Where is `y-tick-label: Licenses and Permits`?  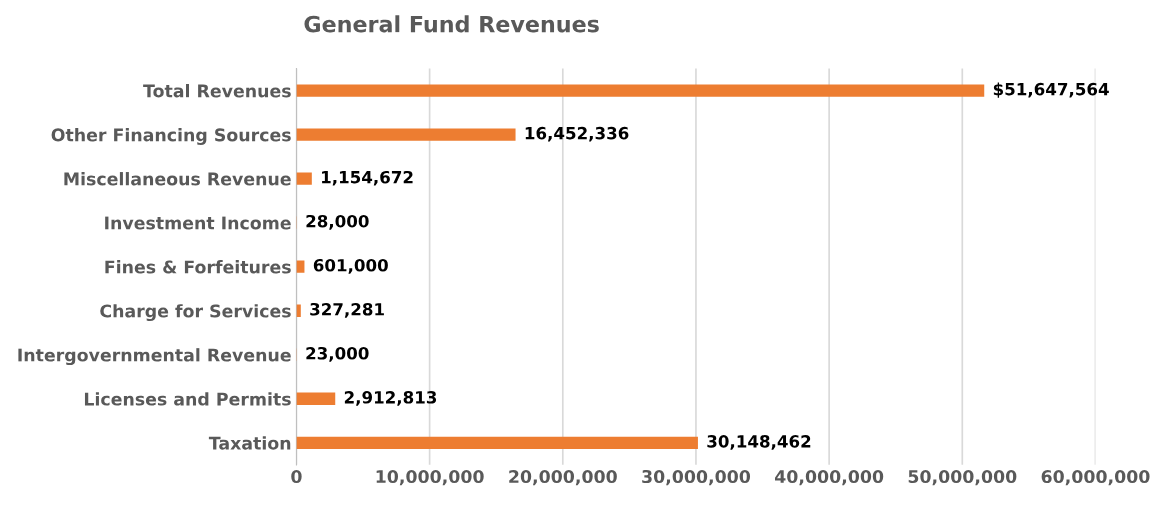 y-tick-label: Licenses and Permits is located at coordinates (187, 399).